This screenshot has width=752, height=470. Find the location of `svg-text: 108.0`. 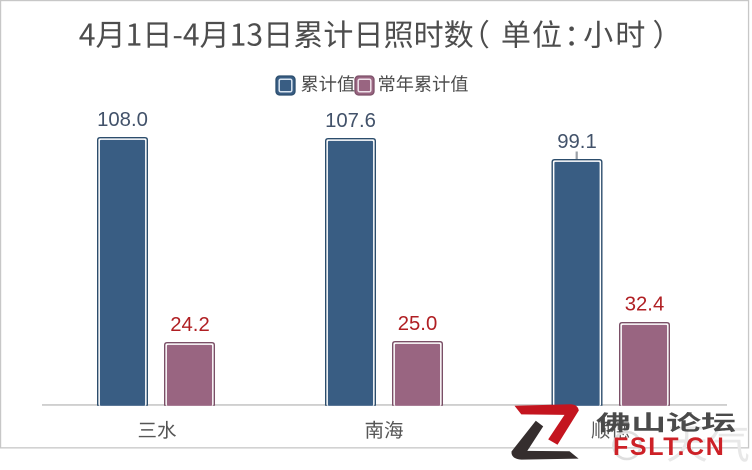

svg-text: 108.0 is located at coordinates (122, 120).